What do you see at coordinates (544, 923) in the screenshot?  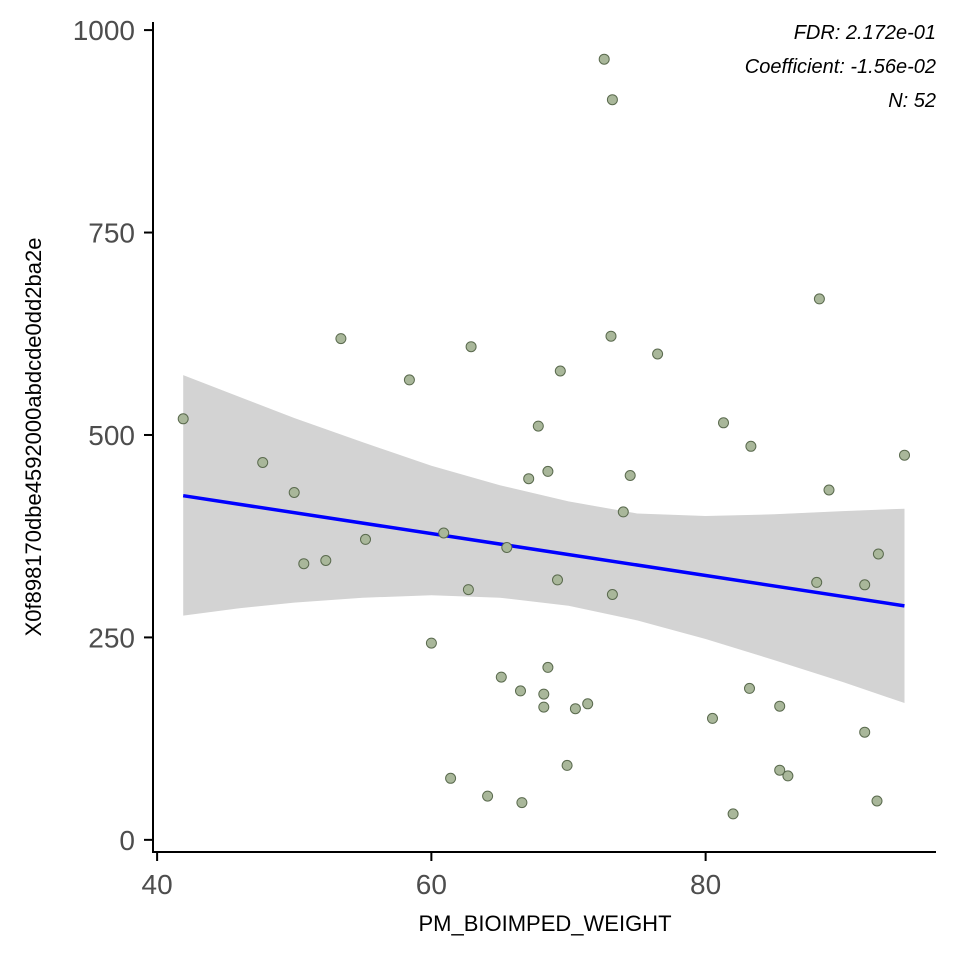 I see `x-axis-title: PM_BIOIMPED_WEIGHT` at bounding box center [544, 923].